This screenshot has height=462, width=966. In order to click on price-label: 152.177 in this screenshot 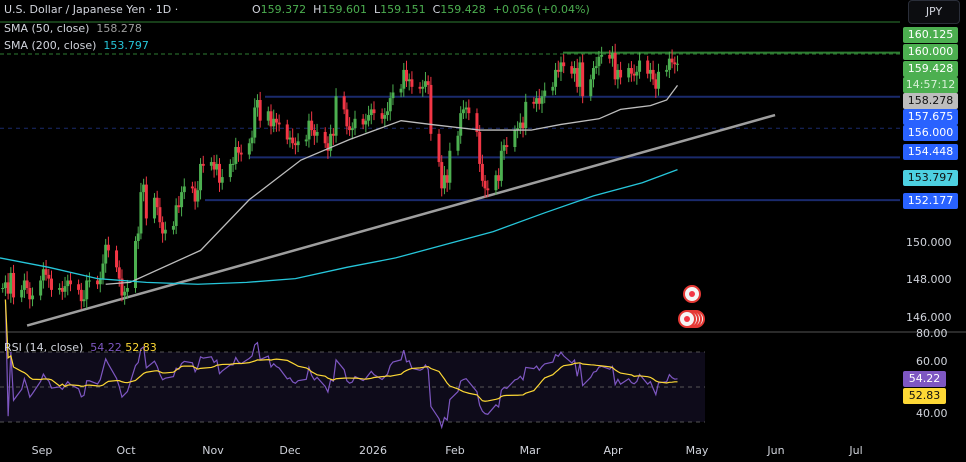, I will do `click(930, 201)`.